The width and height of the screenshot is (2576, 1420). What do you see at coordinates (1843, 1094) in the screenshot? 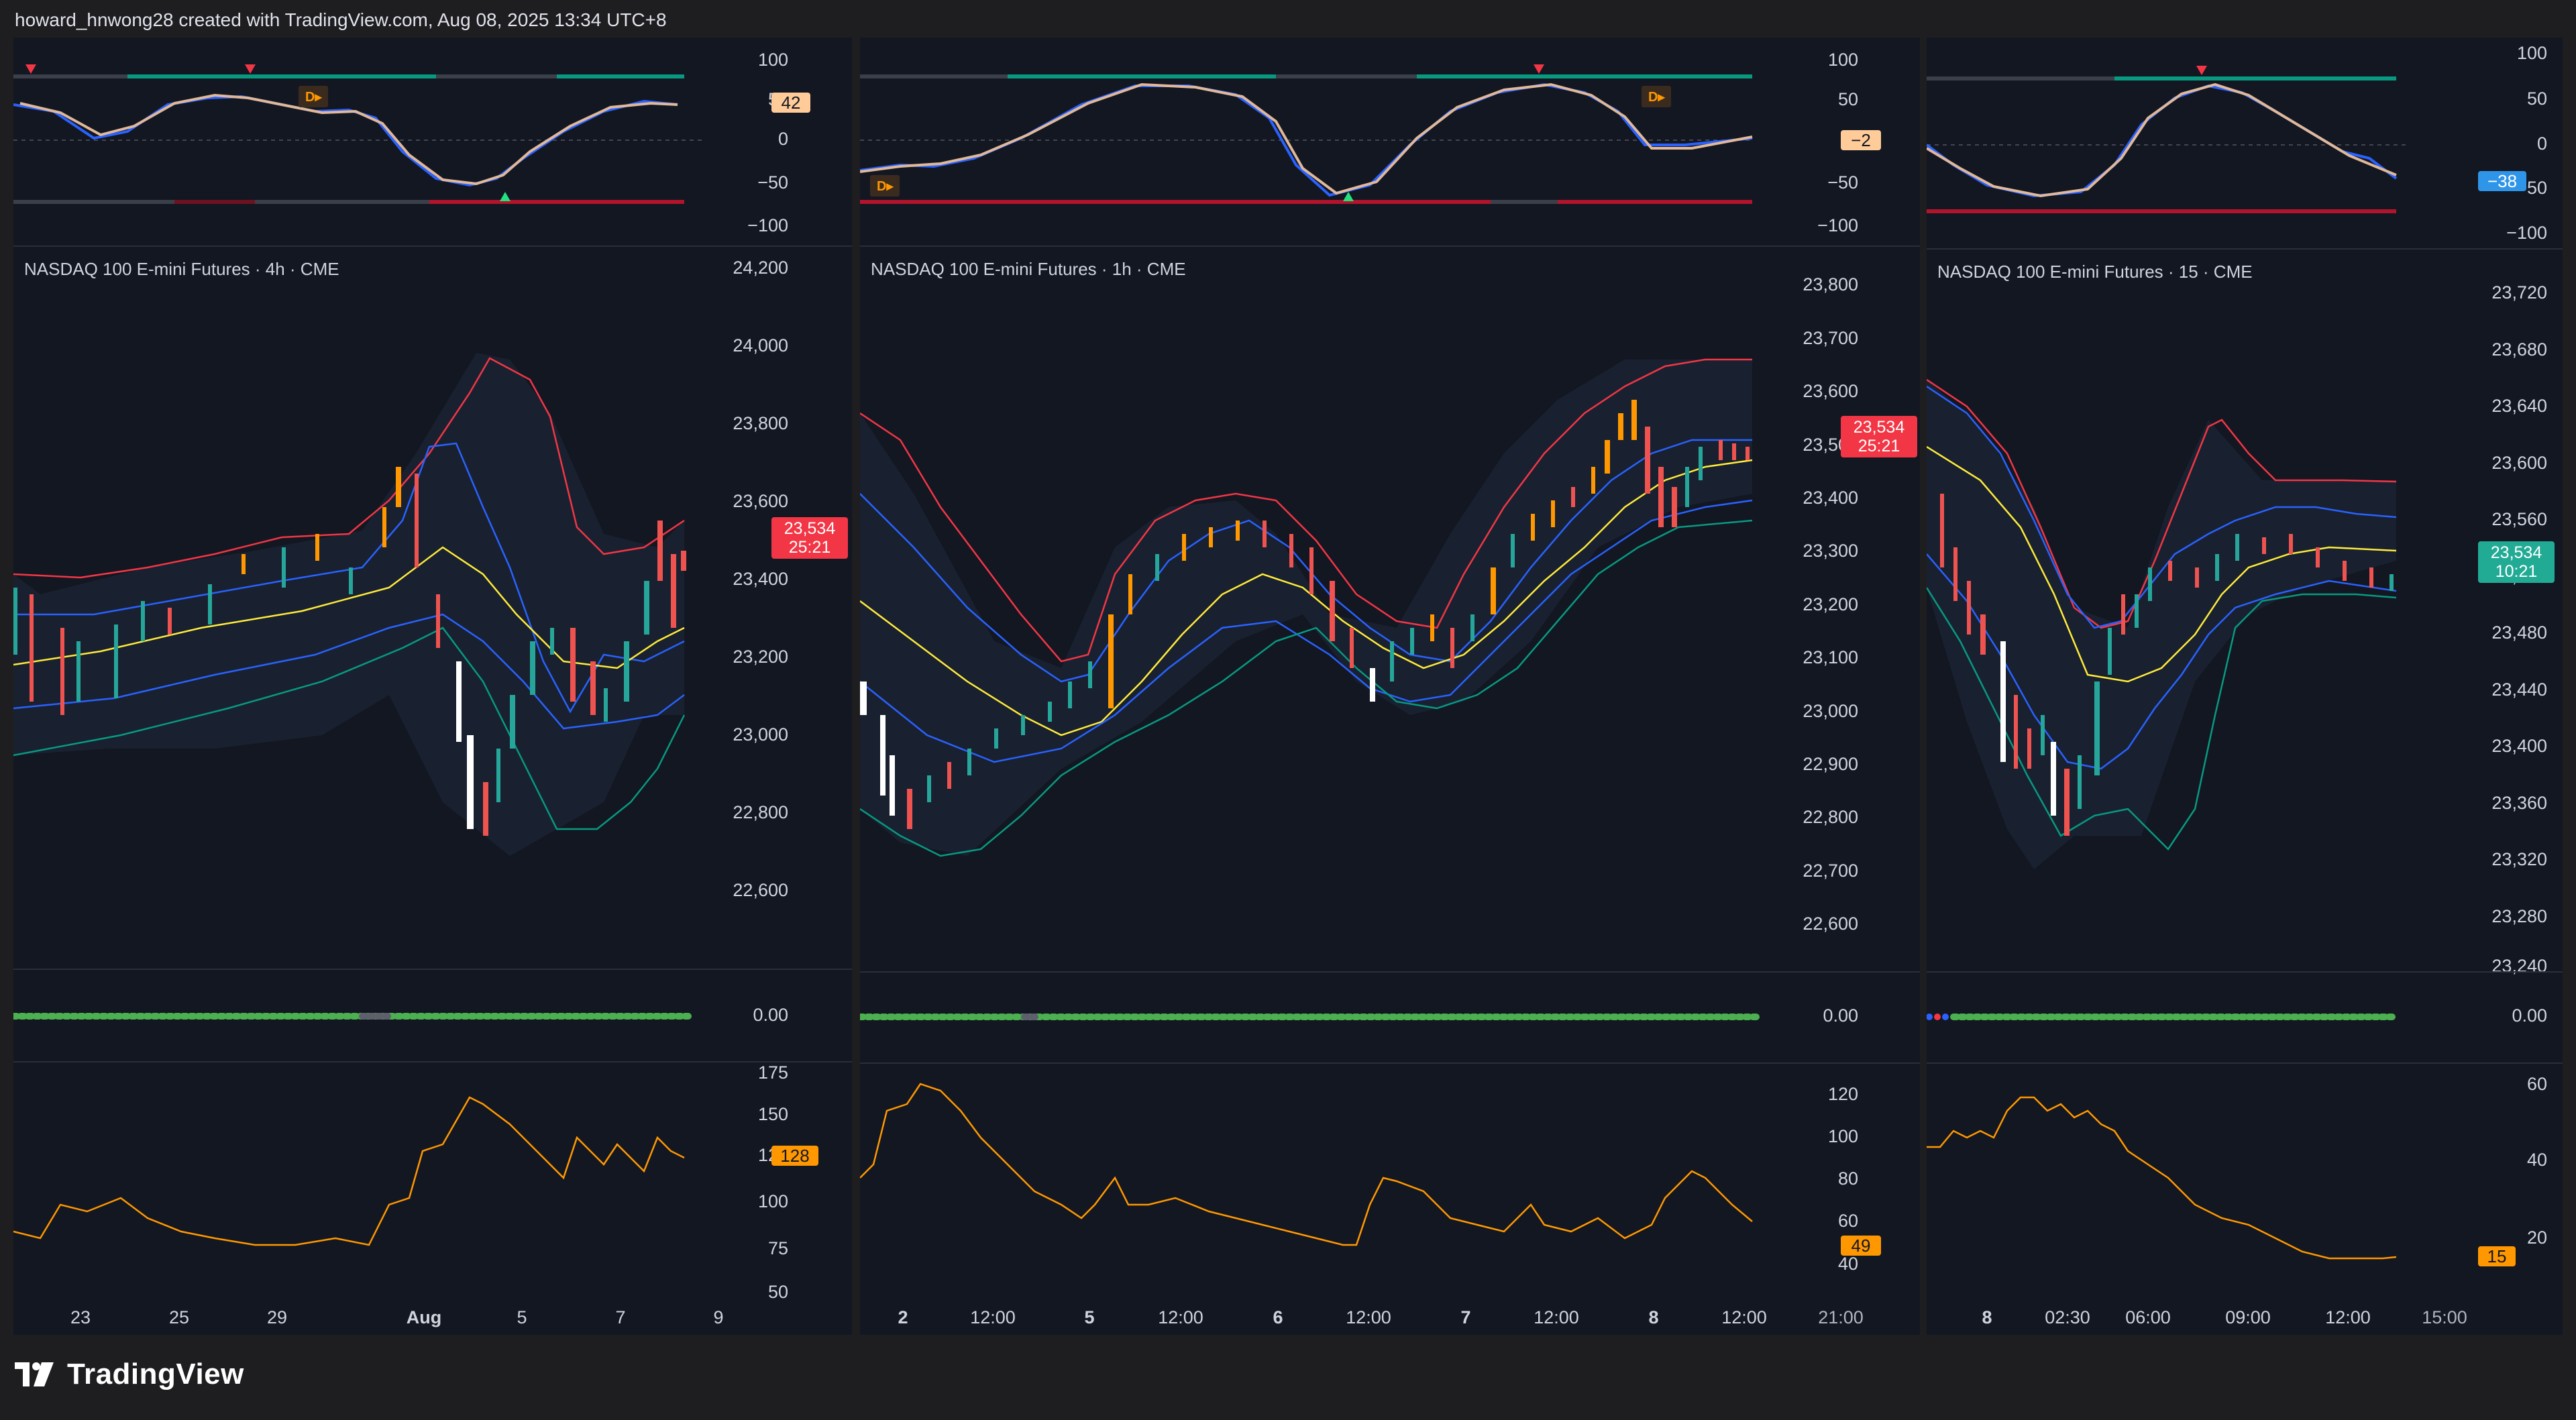
I see `vol-axis-label: 120` at bounding box center [1843, 1094].